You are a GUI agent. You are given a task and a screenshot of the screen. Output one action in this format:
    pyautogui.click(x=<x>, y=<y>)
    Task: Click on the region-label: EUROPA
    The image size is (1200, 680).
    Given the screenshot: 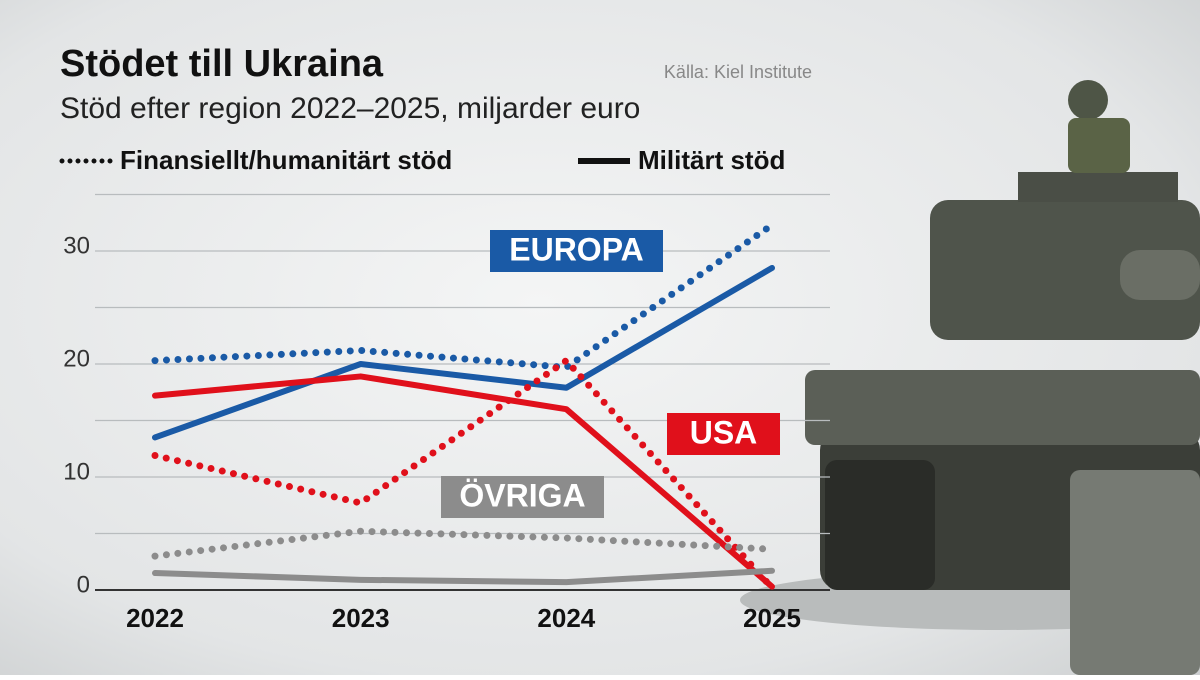 What is the action you would take?
    pyautogui.click(x=576, y=249)
    